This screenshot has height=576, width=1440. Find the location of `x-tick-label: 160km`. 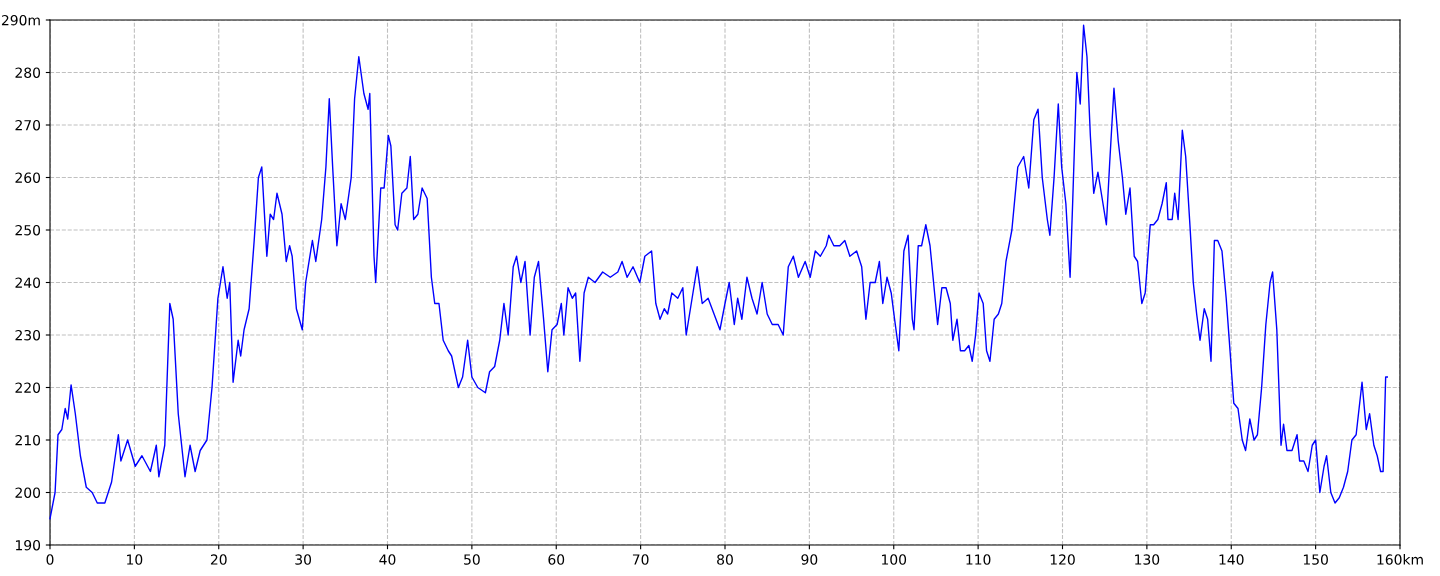

x-tick-label: 160km is located at coordinates (1400, 559).